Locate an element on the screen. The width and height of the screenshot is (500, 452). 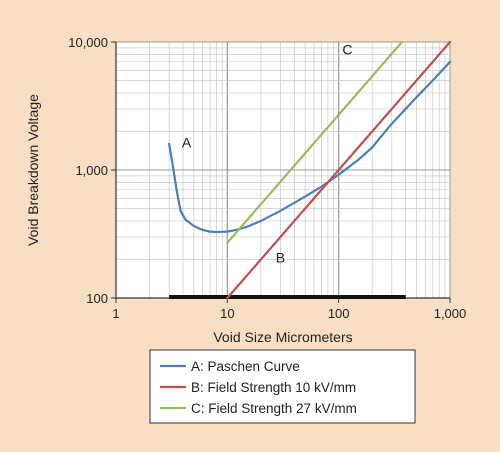
y-tick-label: 1,000 is located at coordinates (91, 170).